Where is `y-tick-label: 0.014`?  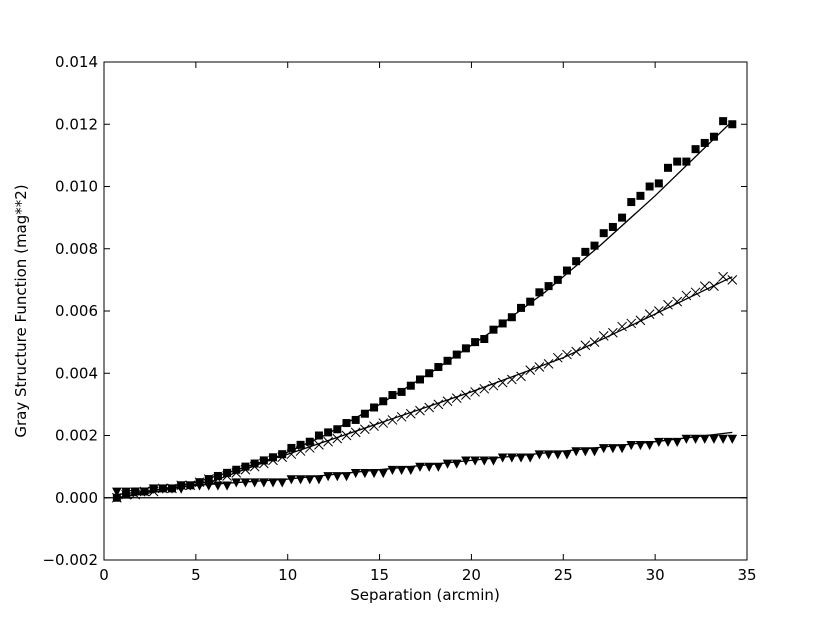 y-tick-label: 0.014 is located at coordinates (76, 62).